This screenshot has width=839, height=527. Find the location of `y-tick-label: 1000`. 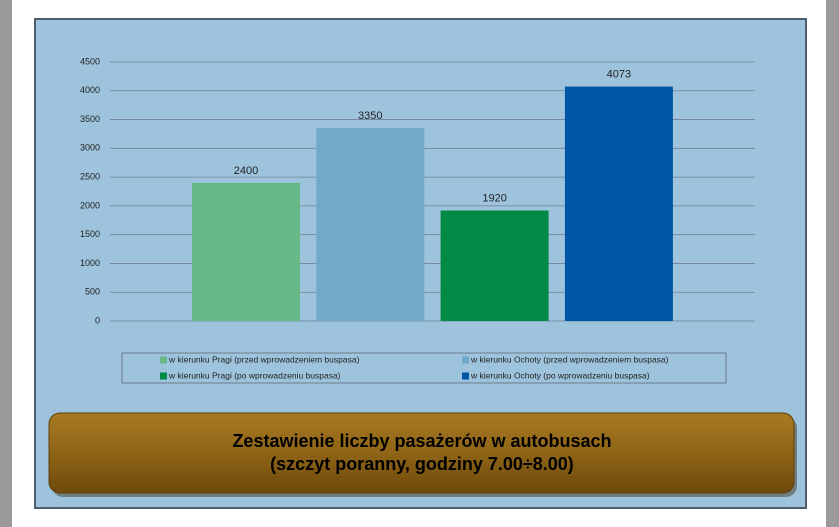

y-tick-label: 1000 is located at coordinates (90, 263).